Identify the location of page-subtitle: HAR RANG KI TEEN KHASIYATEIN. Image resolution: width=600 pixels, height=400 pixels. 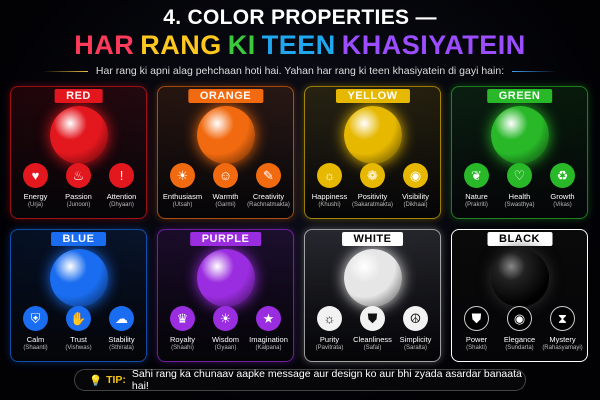
(300, 45).